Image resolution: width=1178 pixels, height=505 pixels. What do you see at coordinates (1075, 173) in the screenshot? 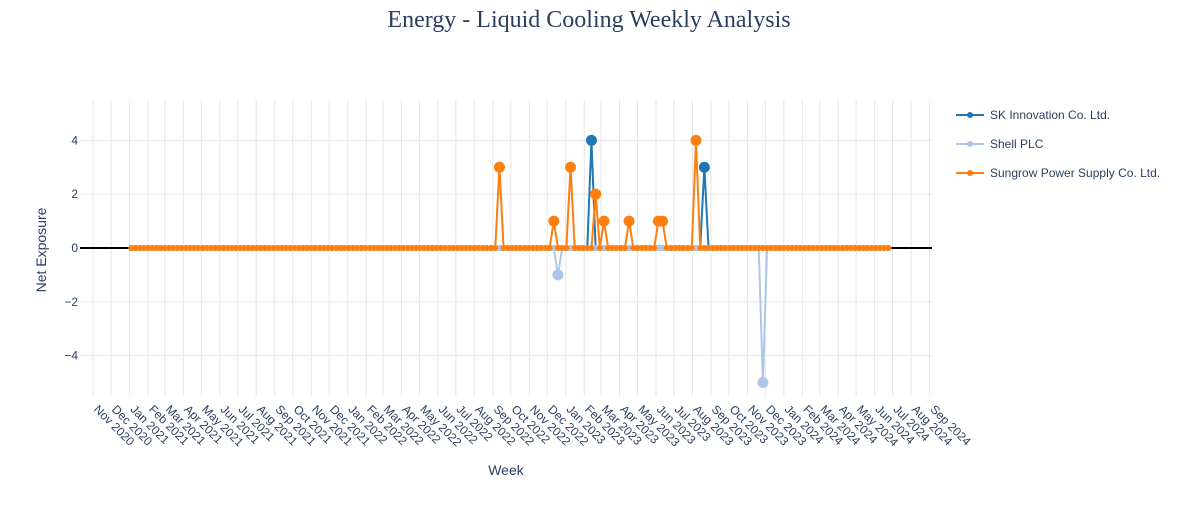
I see `legend-label: Sungrow Power Supply Co. Ltd.` at bounding box center [1075, 173].